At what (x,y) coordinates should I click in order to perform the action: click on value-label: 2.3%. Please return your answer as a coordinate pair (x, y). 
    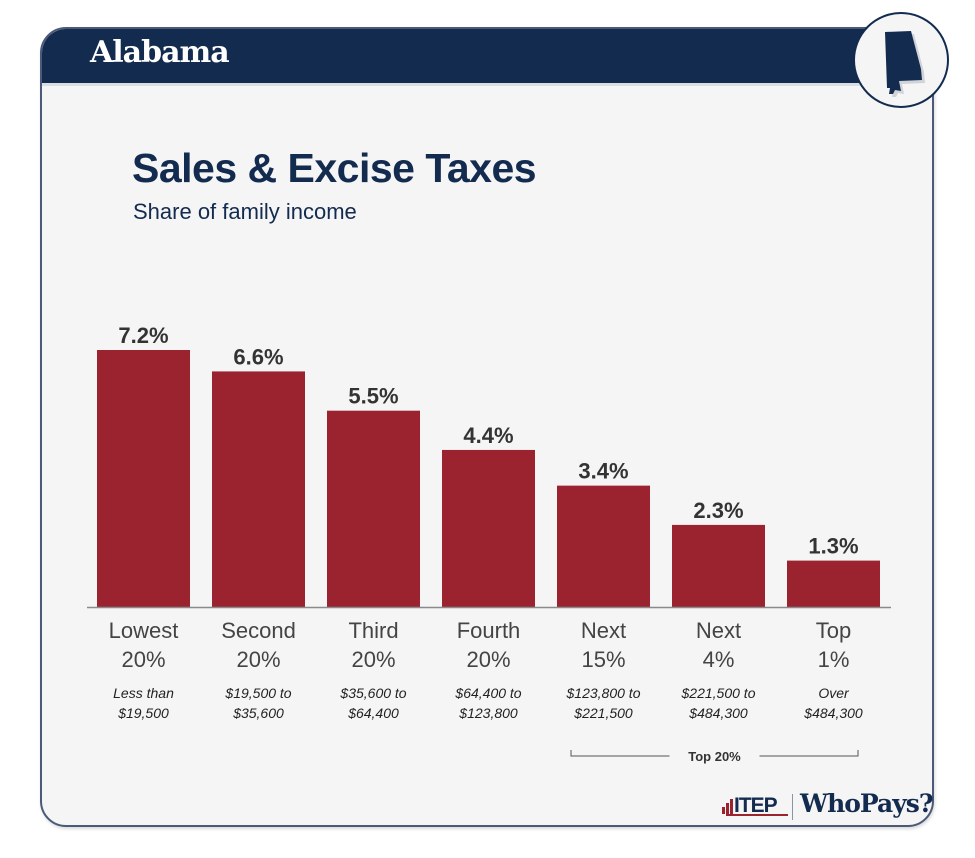
    Looking at the image, I should click on (718, 510).